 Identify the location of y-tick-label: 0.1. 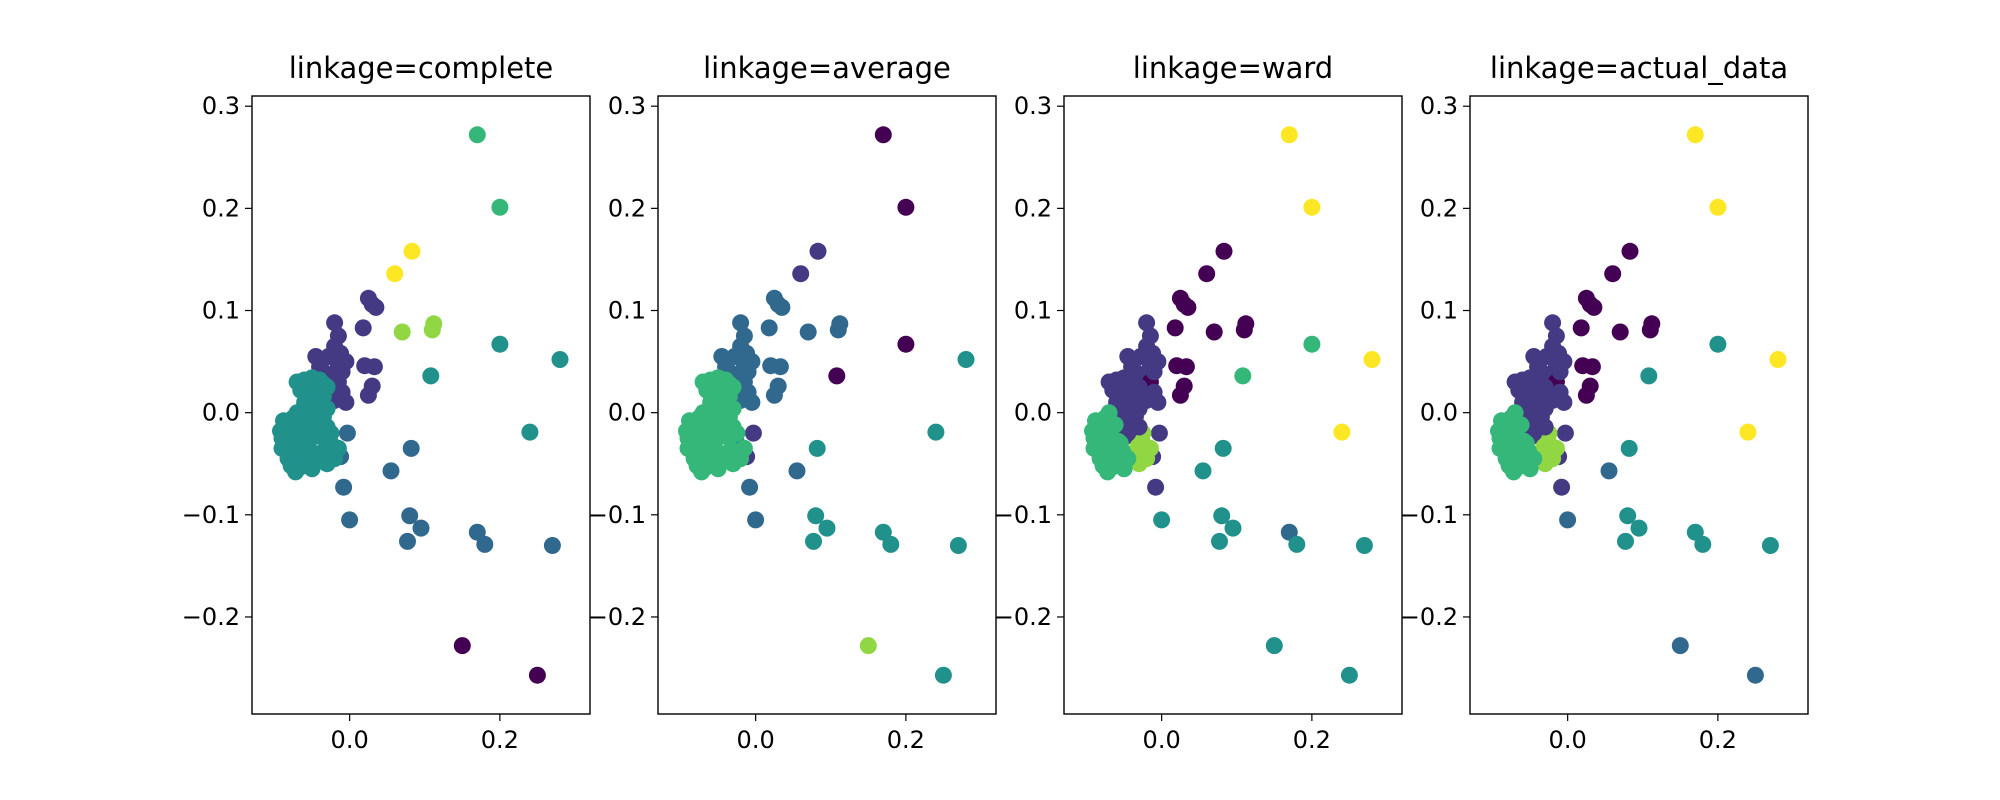
(221, 311).